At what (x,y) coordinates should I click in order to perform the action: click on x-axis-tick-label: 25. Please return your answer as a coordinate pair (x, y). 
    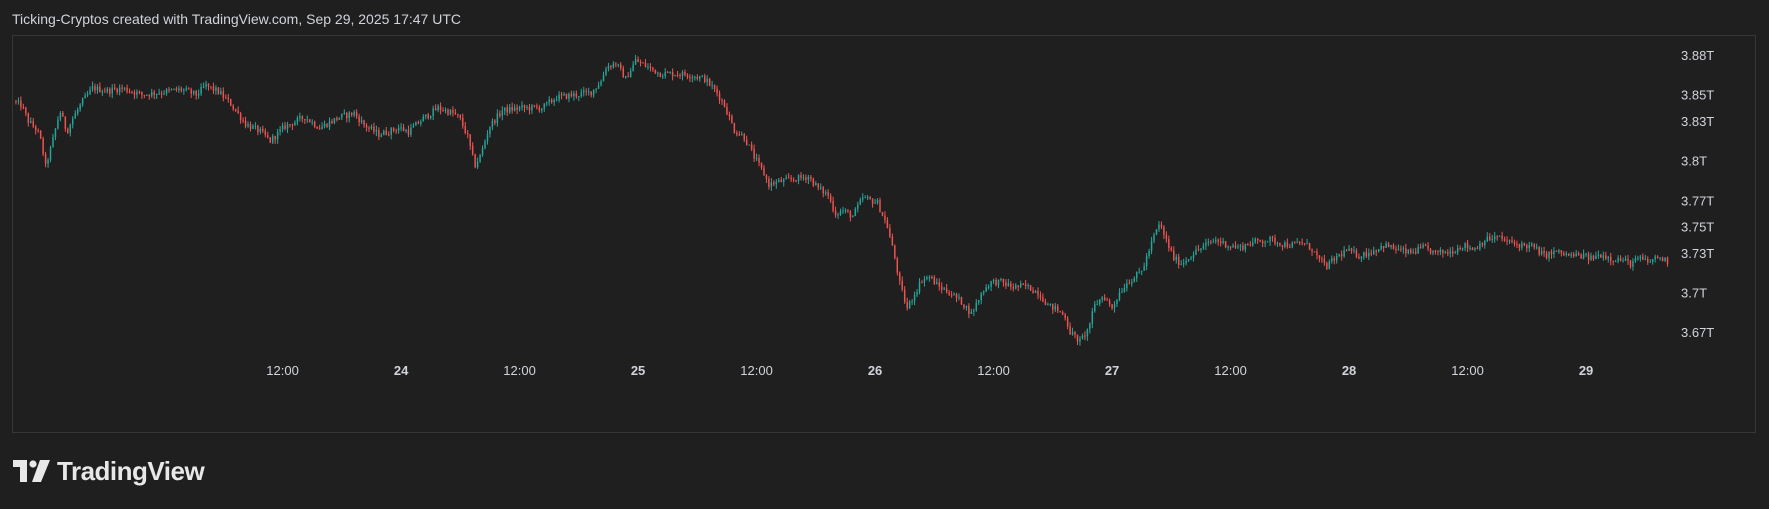
    Looking at the image, I should click on (638, 370).